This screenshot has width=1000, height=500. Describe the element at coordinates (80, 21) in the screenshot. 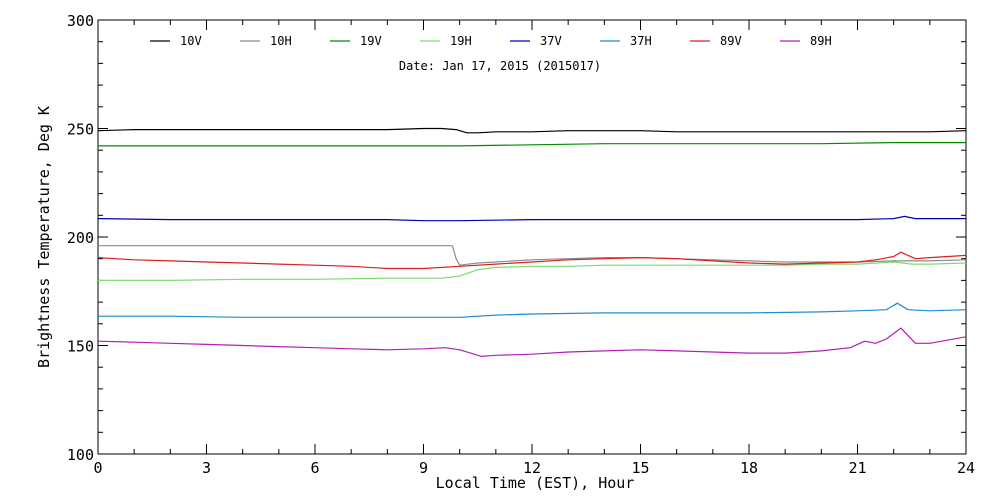

I see `y-tick-label: 300` at that location.